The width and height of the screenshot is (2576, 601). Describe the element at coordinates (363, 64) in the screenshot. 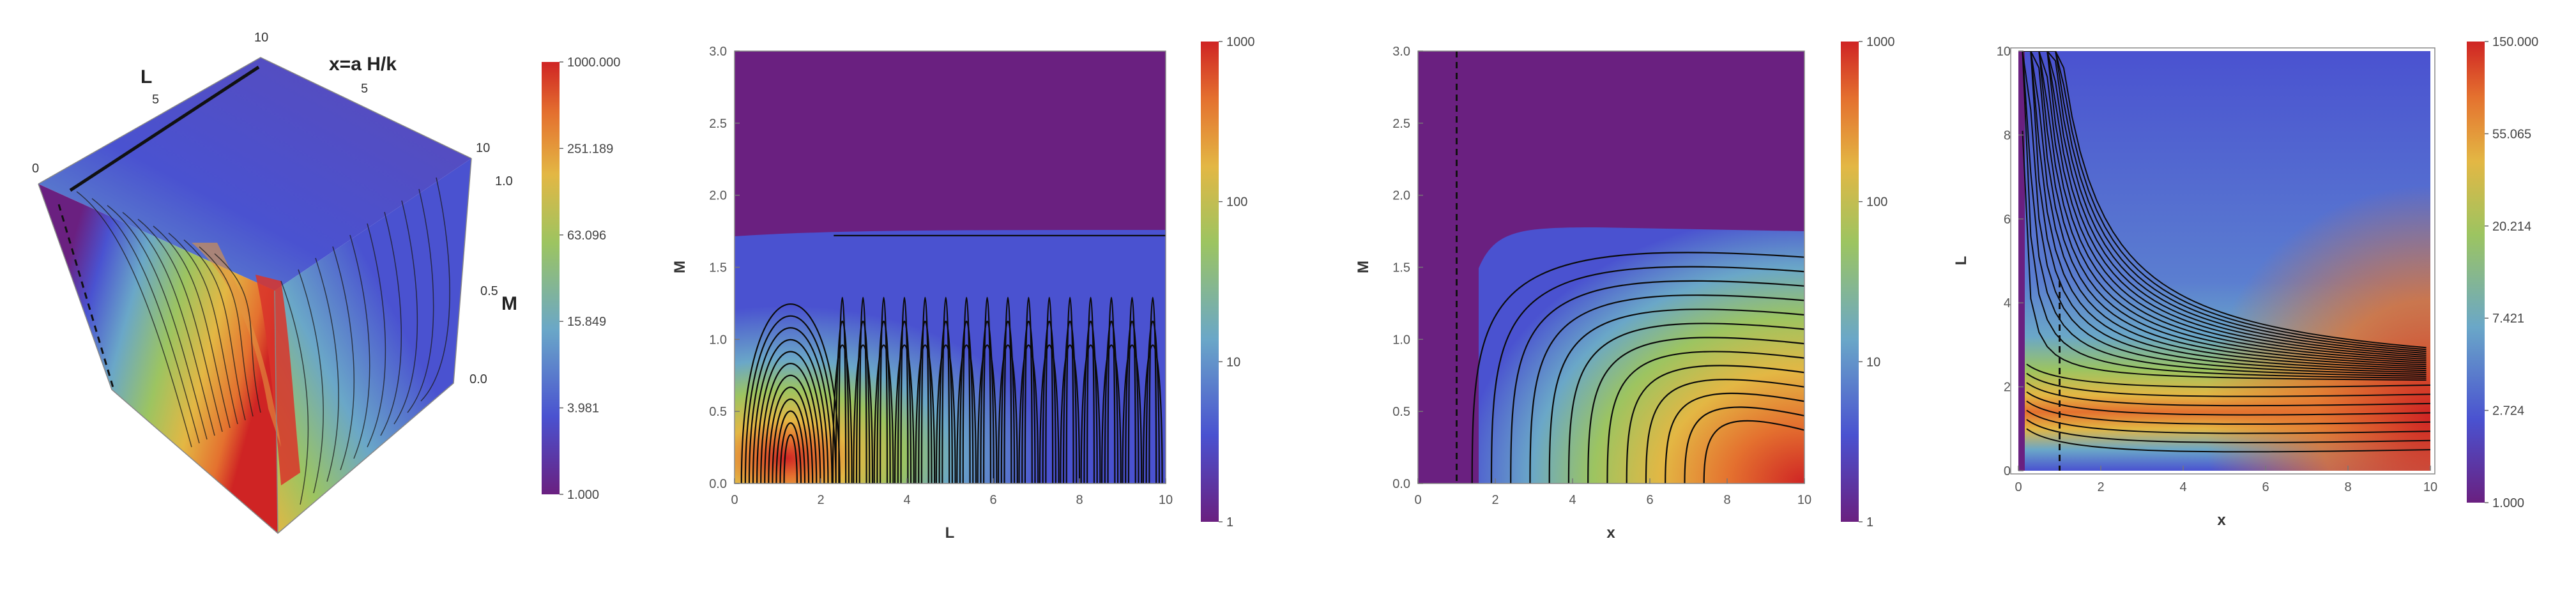

I see `cube-axis-label-x: x=a H/k` at that location.